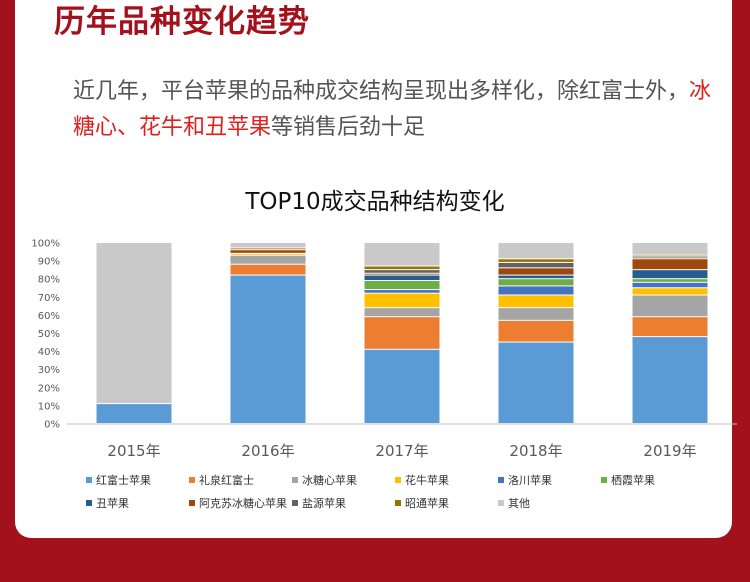 The height and width of the screenshot is (582, 750). I want to click on legend-label: 盐源苹果, so click(324, 503).